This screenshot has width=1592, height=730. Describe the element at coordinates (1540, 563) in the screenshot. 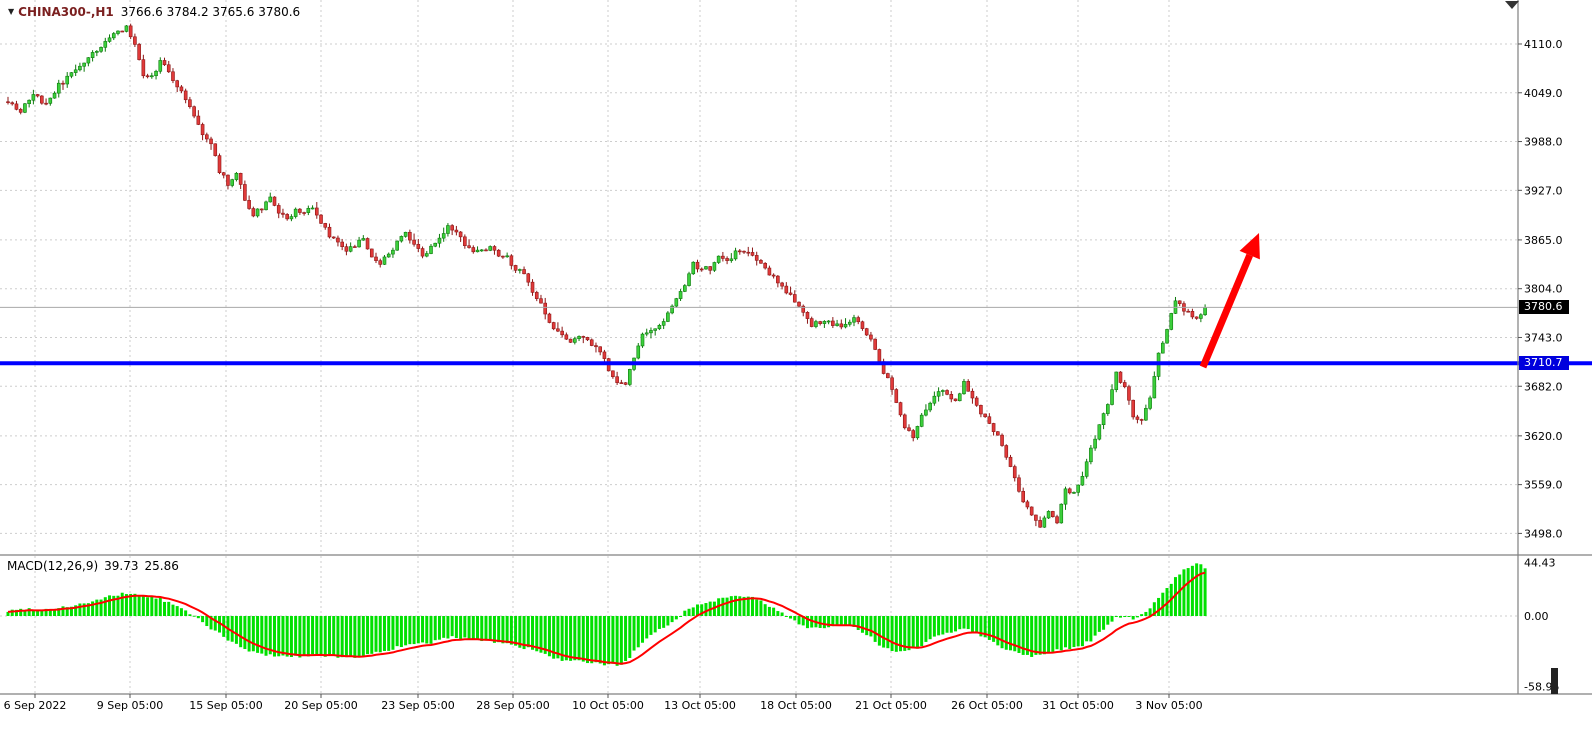

I see `macd-tick-label: 44.43` at that location.